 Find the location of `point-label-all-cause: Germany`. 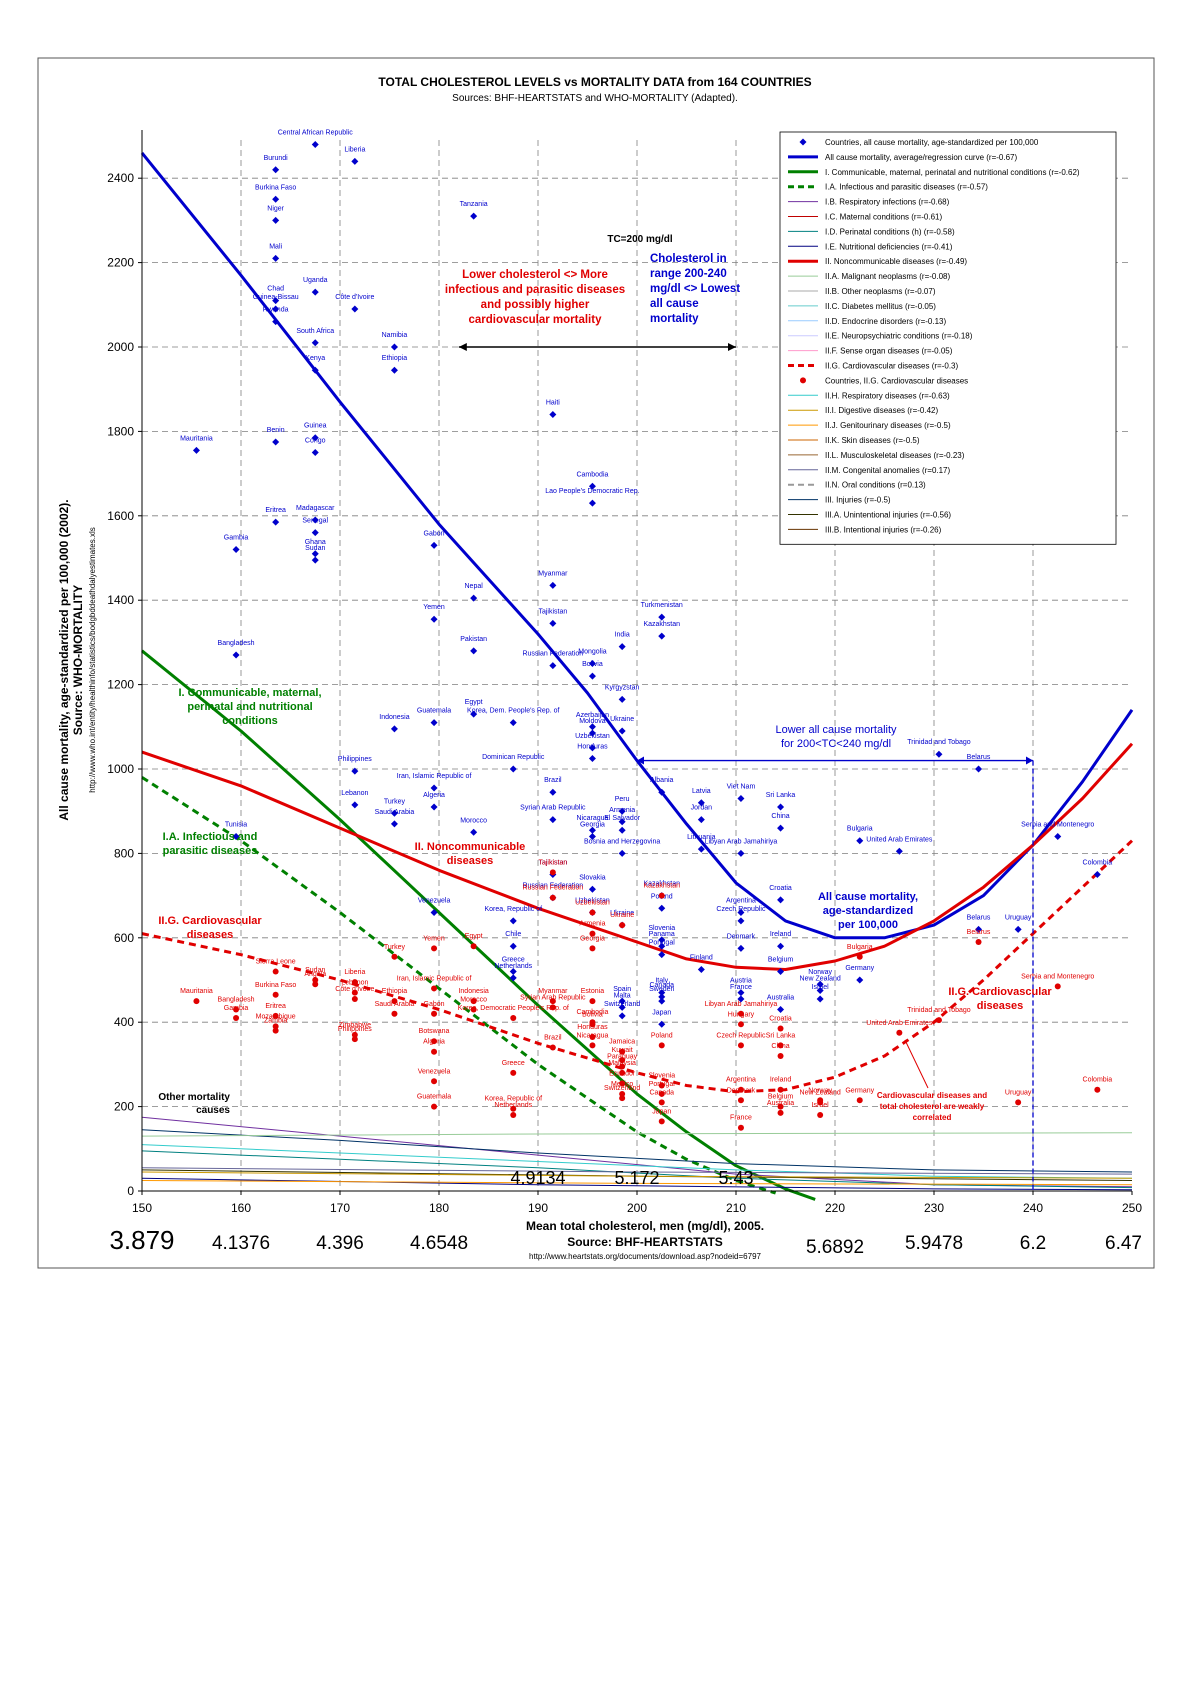

point-label-all-cause: Germany is located at coordinates (859, 968).